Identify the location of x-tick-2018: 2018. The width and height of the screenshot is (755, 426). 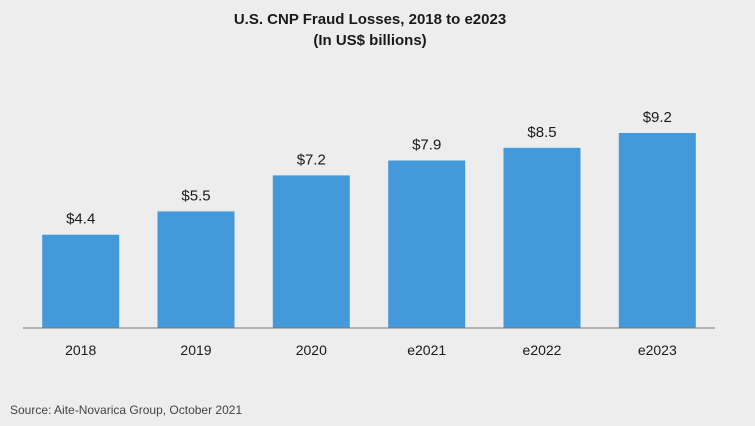
(80, 350).